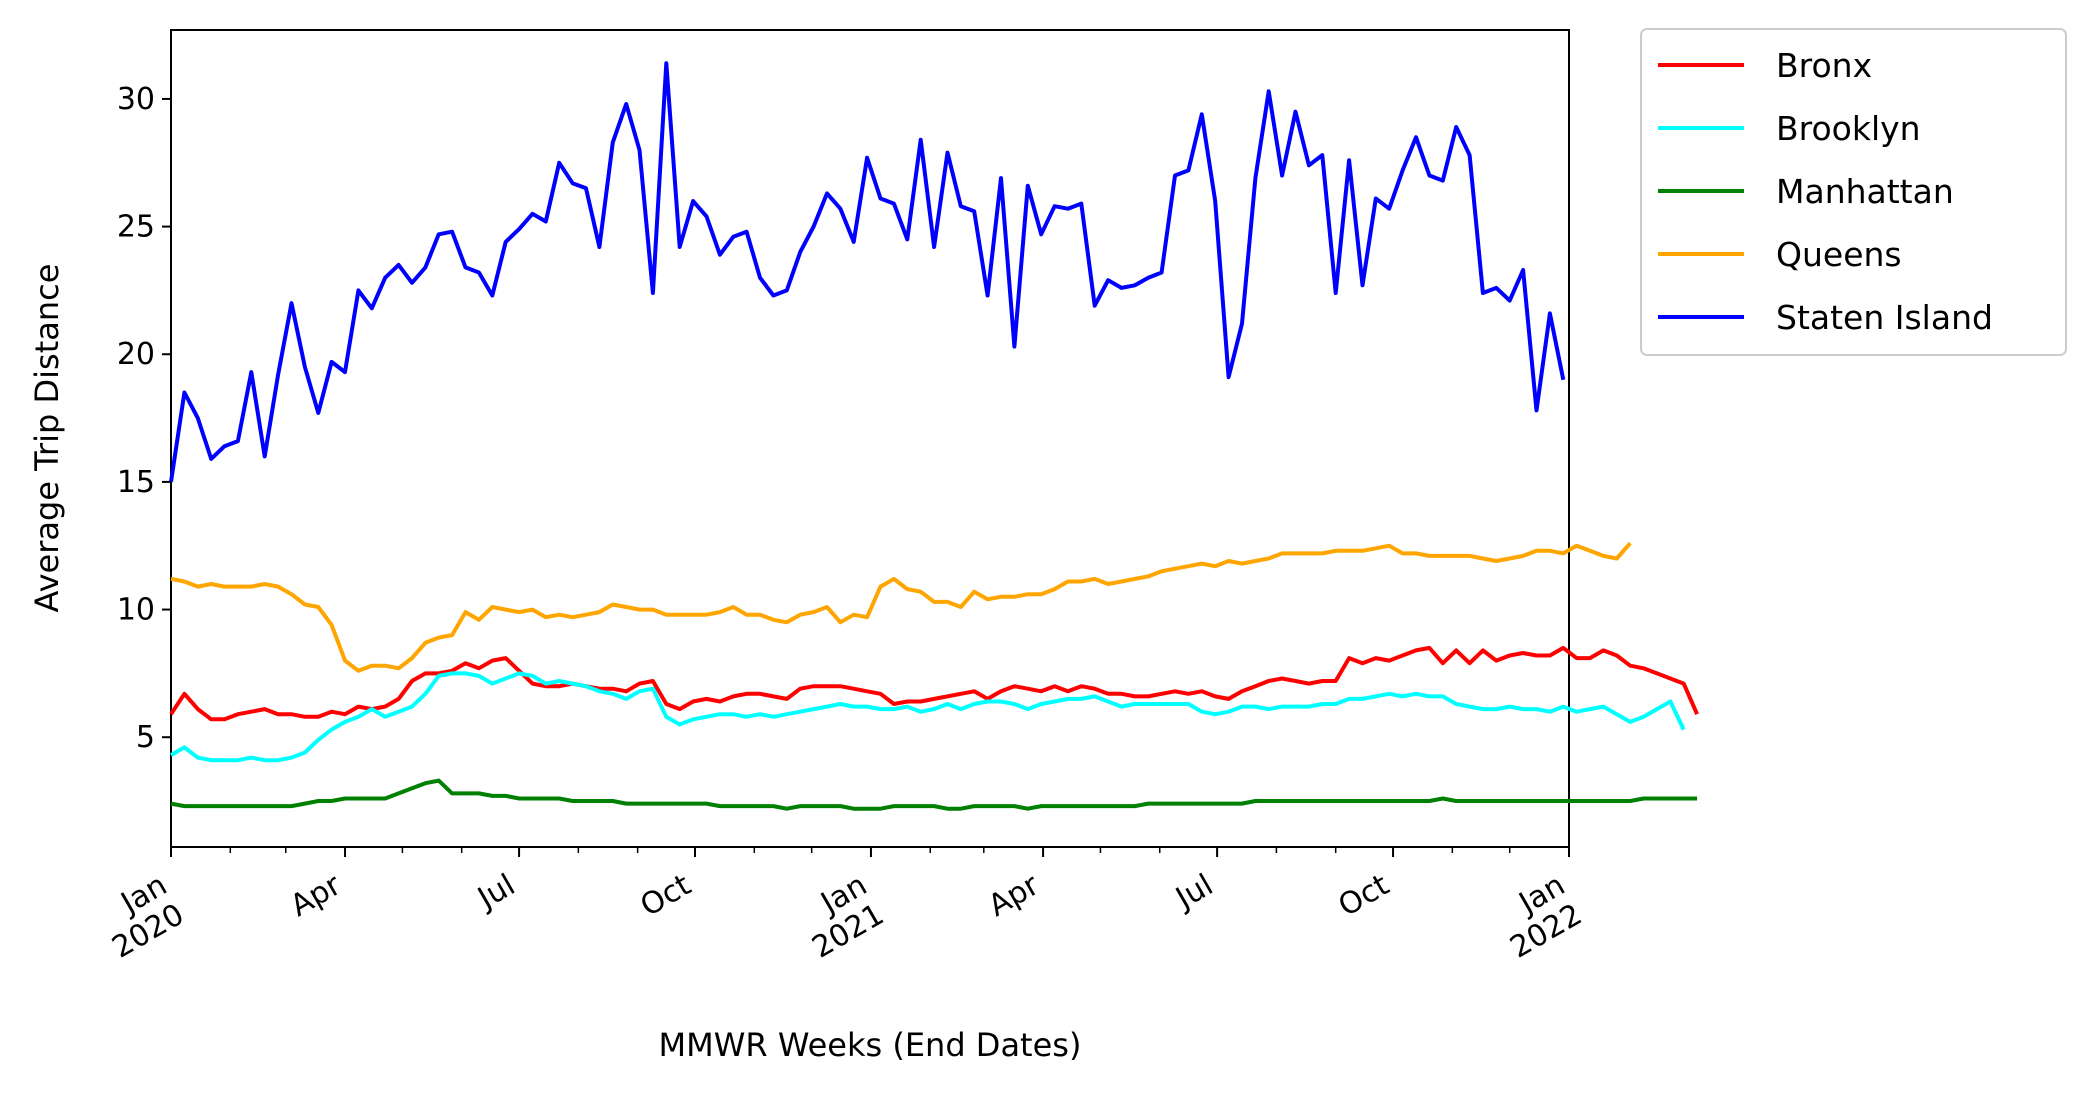 Image resolution: width=2089 pixels, height=1095 pixels. I want to click on x-axis-title: MMWR Weeks (End Dates), so click(870, 1045).